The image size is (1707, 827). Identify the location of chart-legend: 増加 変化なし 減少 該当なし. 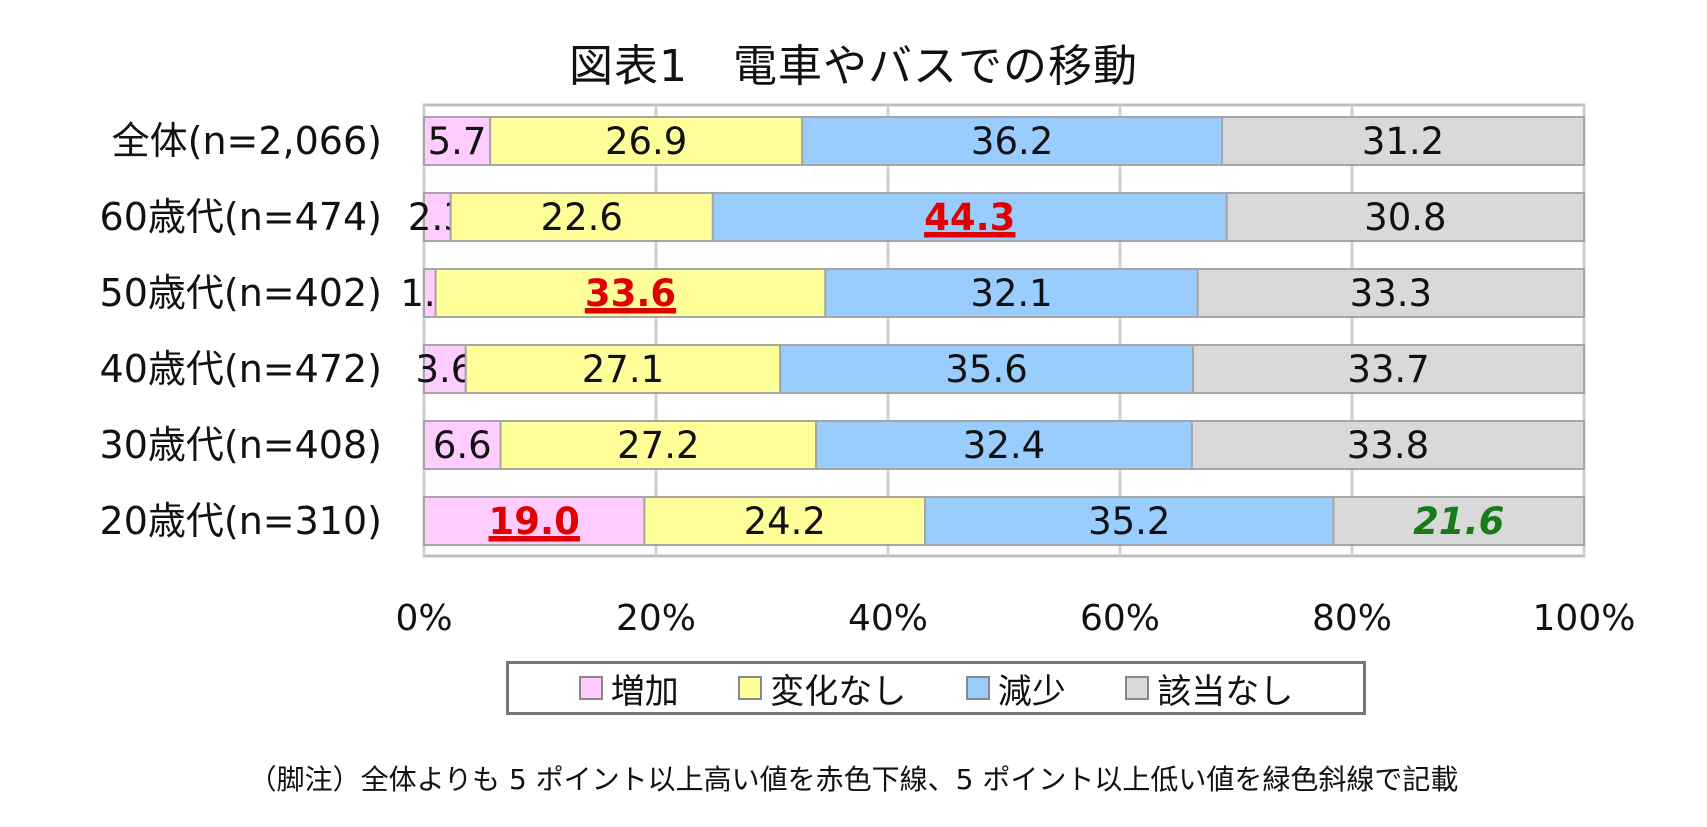
(936, 688).